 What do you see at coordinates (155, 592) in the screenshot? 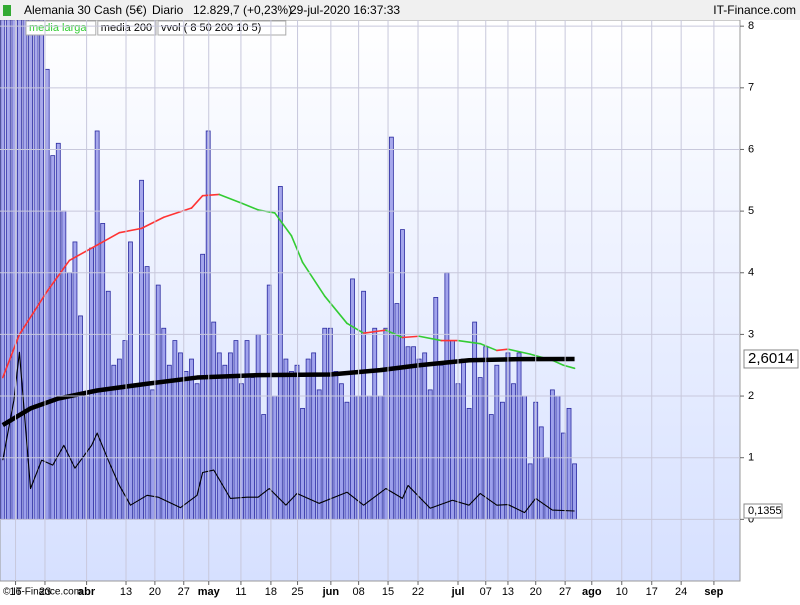
I see `x-tick-label: 20` at bounding box center [155, 592].